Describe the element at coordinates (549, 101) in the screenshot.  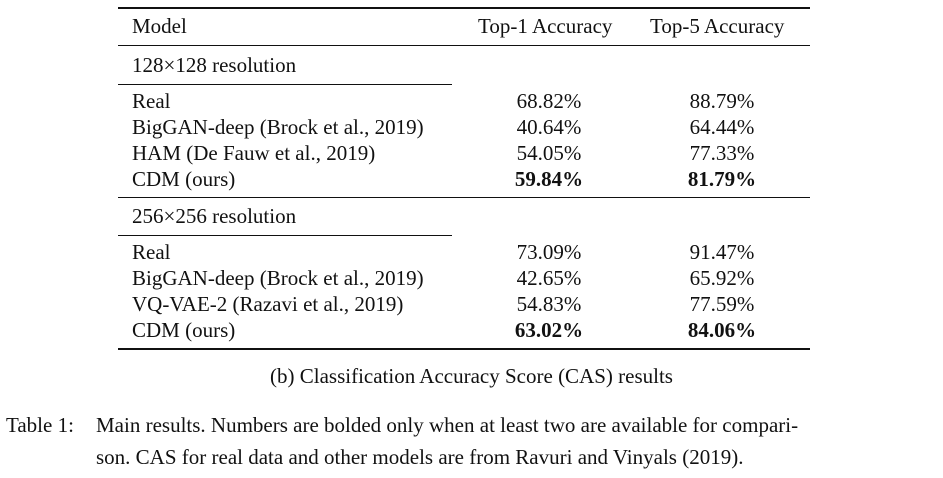
I see `row-top1: 68.82%` at that location.